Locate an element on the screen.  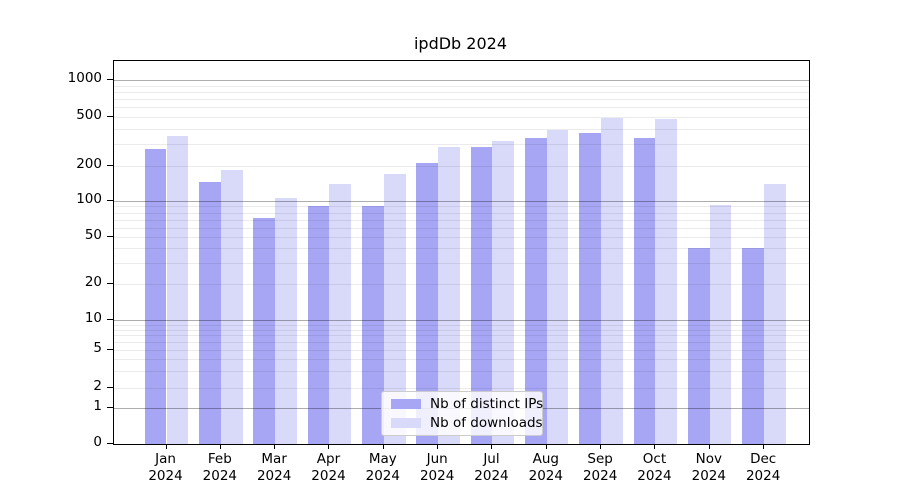
chart-title: ipdDb 2024 is located at coordinates (460, 43).